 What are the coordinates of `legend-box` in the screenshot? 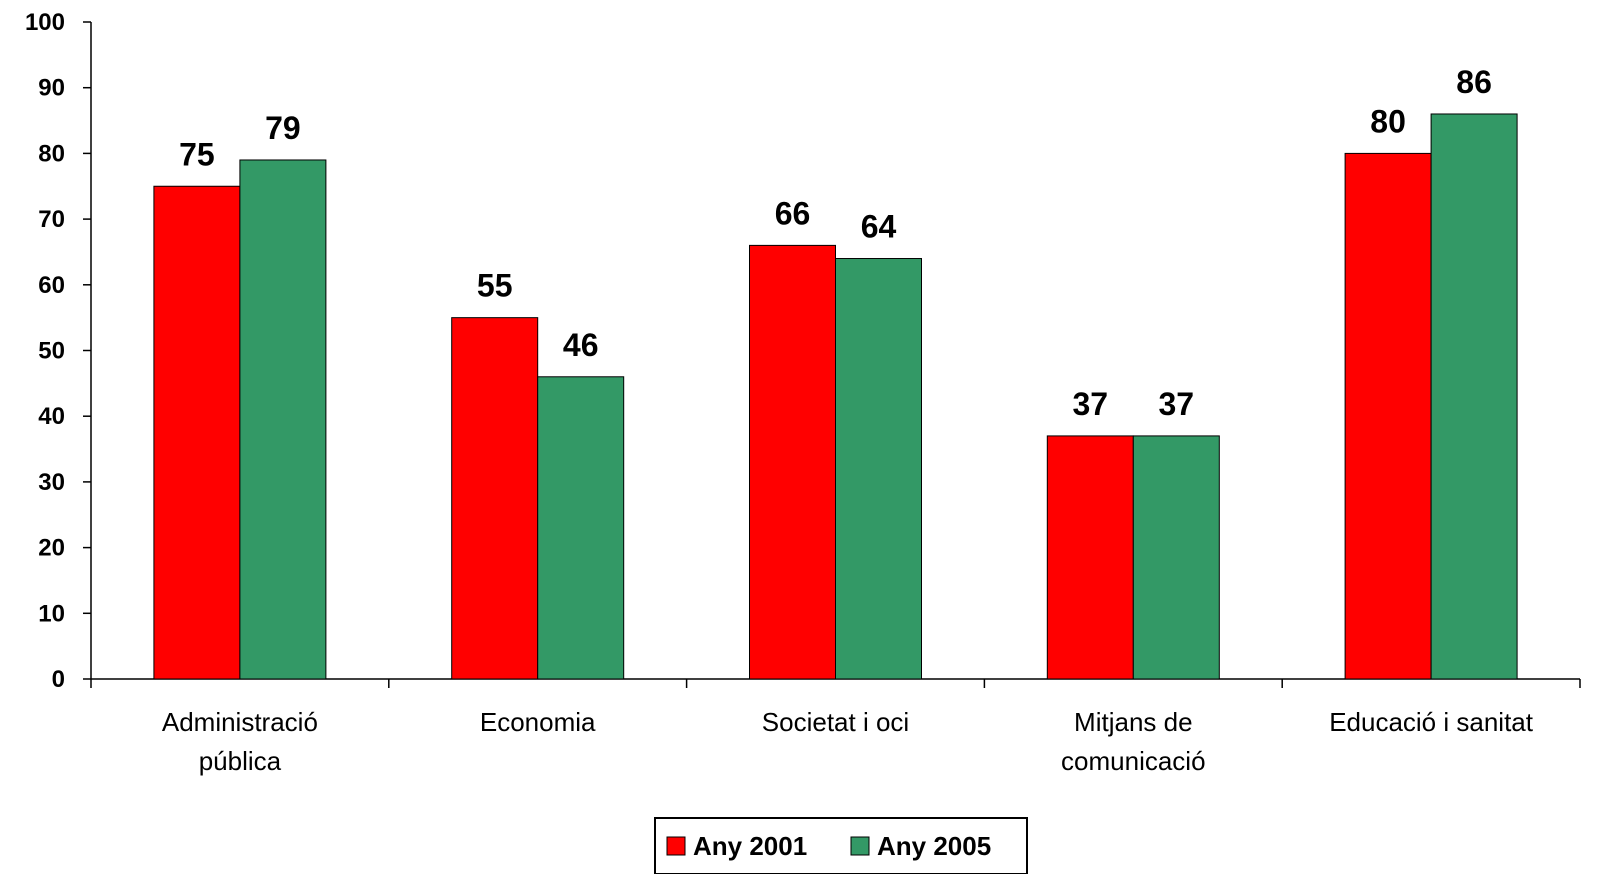 It's located at (841, 845).